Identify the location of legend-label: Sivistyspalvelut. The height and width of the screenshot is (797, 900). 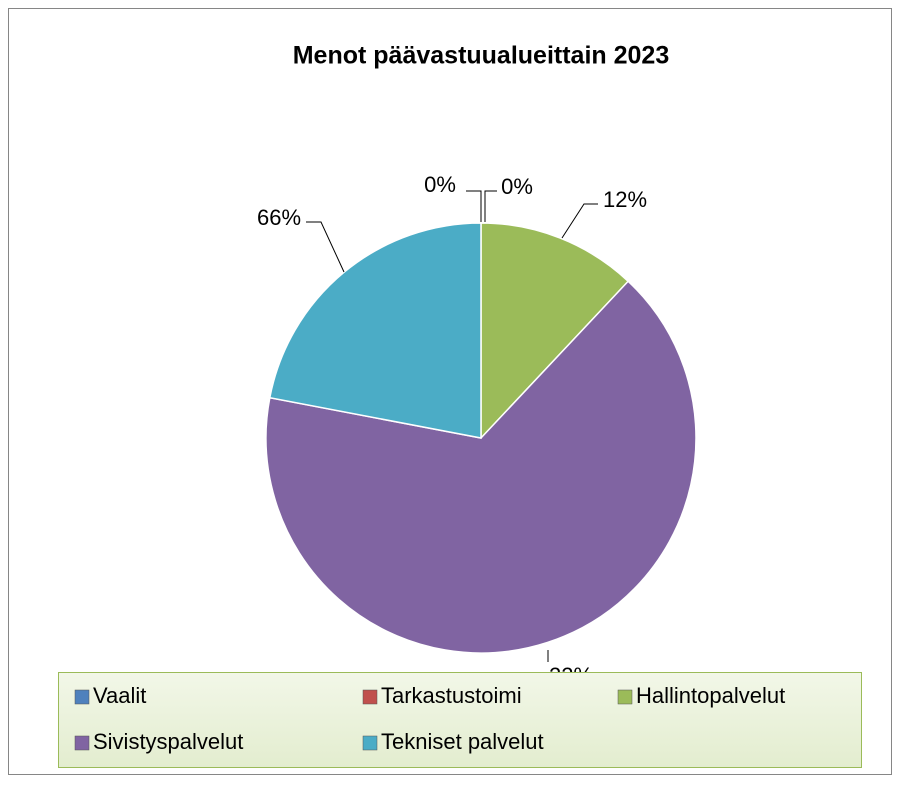
(168, 741).